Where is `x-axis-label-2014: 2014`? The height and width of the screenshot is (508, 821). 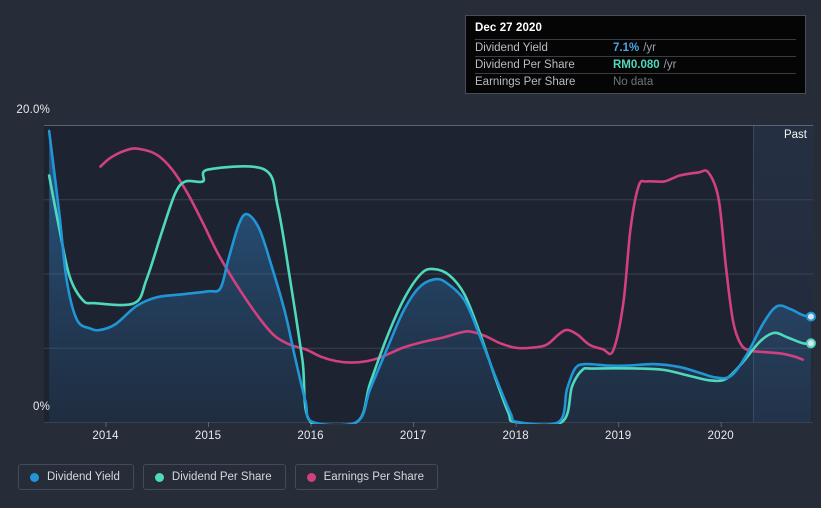 x-axis-label-2014: 2014 is located at coordinates (105, 436).